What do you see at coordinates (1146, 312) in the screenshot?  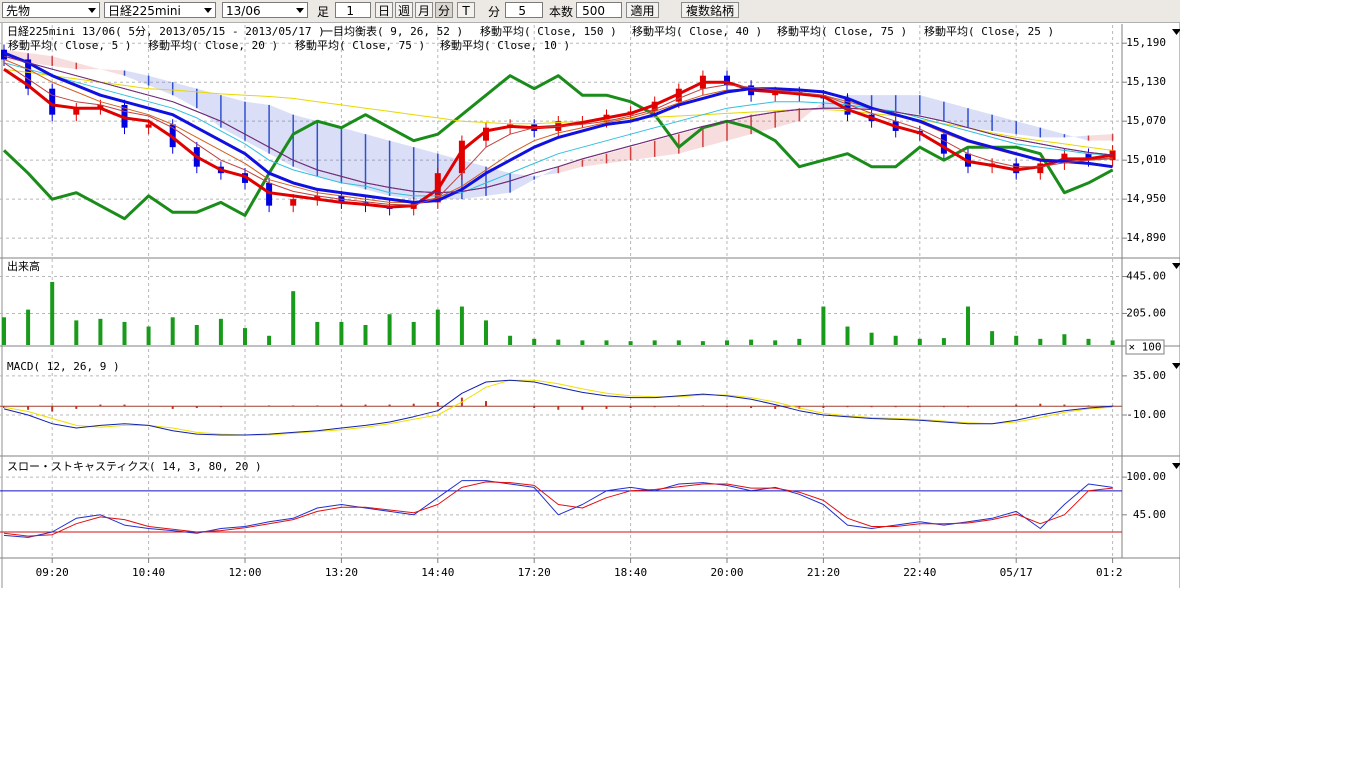 I see `y-tick-label: 205.00` at bounding box center [1146, 312].